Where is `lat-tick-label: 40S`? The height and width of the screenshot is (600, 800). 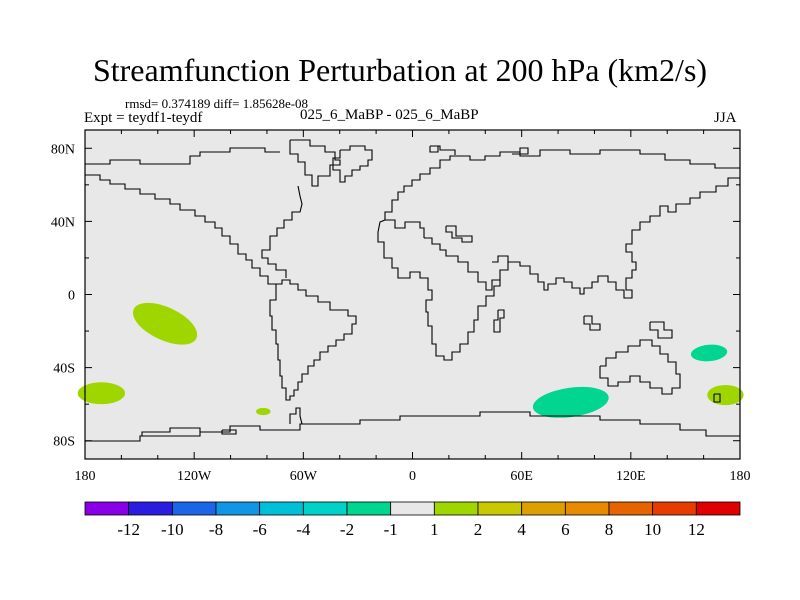
lat-tick-label: 40S is located at coordinates (64, 369).